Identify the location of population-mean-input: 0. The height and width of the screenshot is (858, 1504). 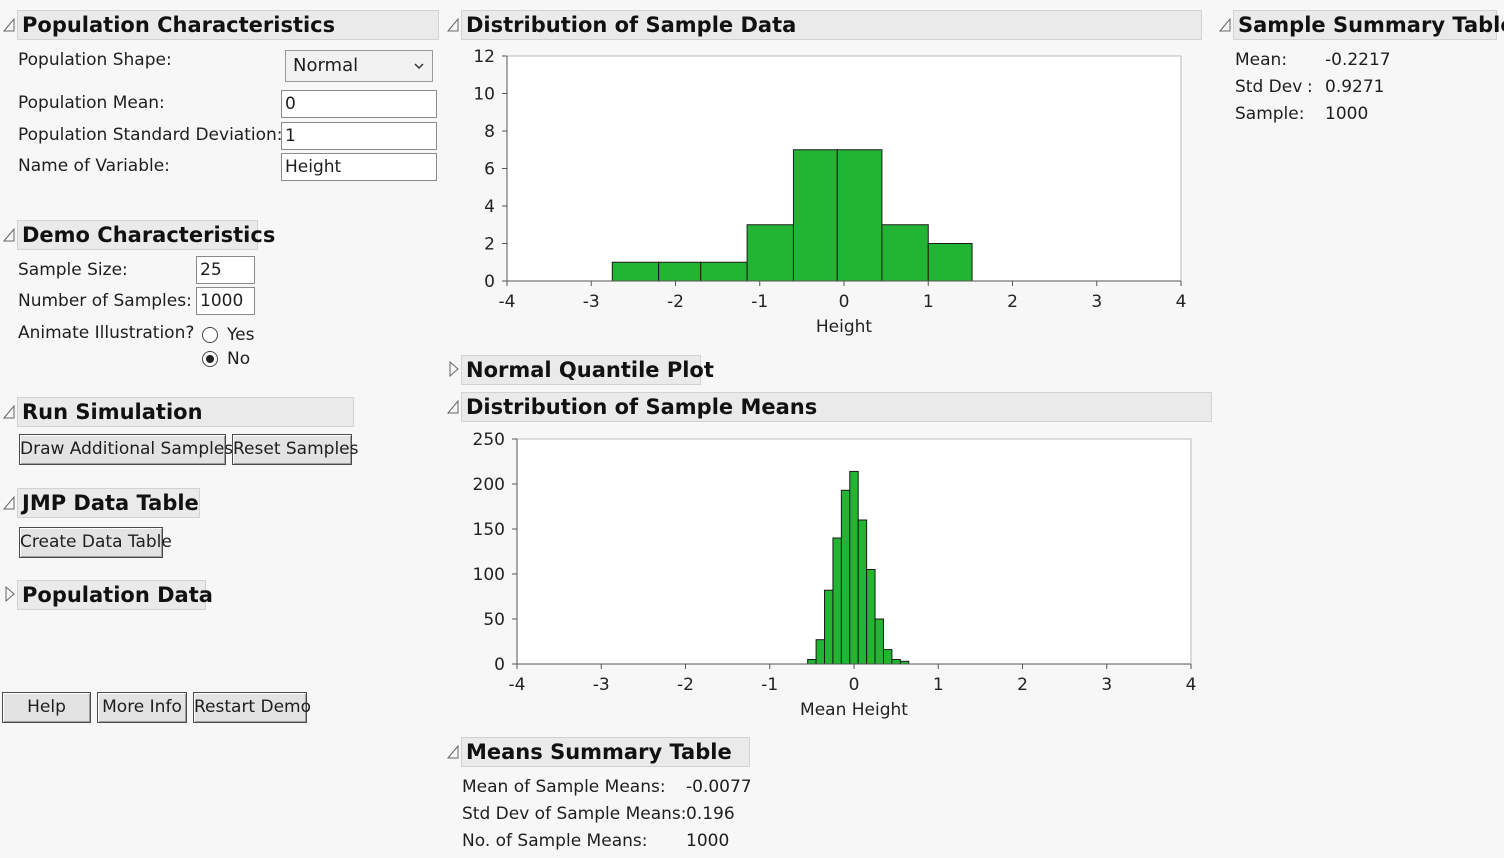
(359, 104).